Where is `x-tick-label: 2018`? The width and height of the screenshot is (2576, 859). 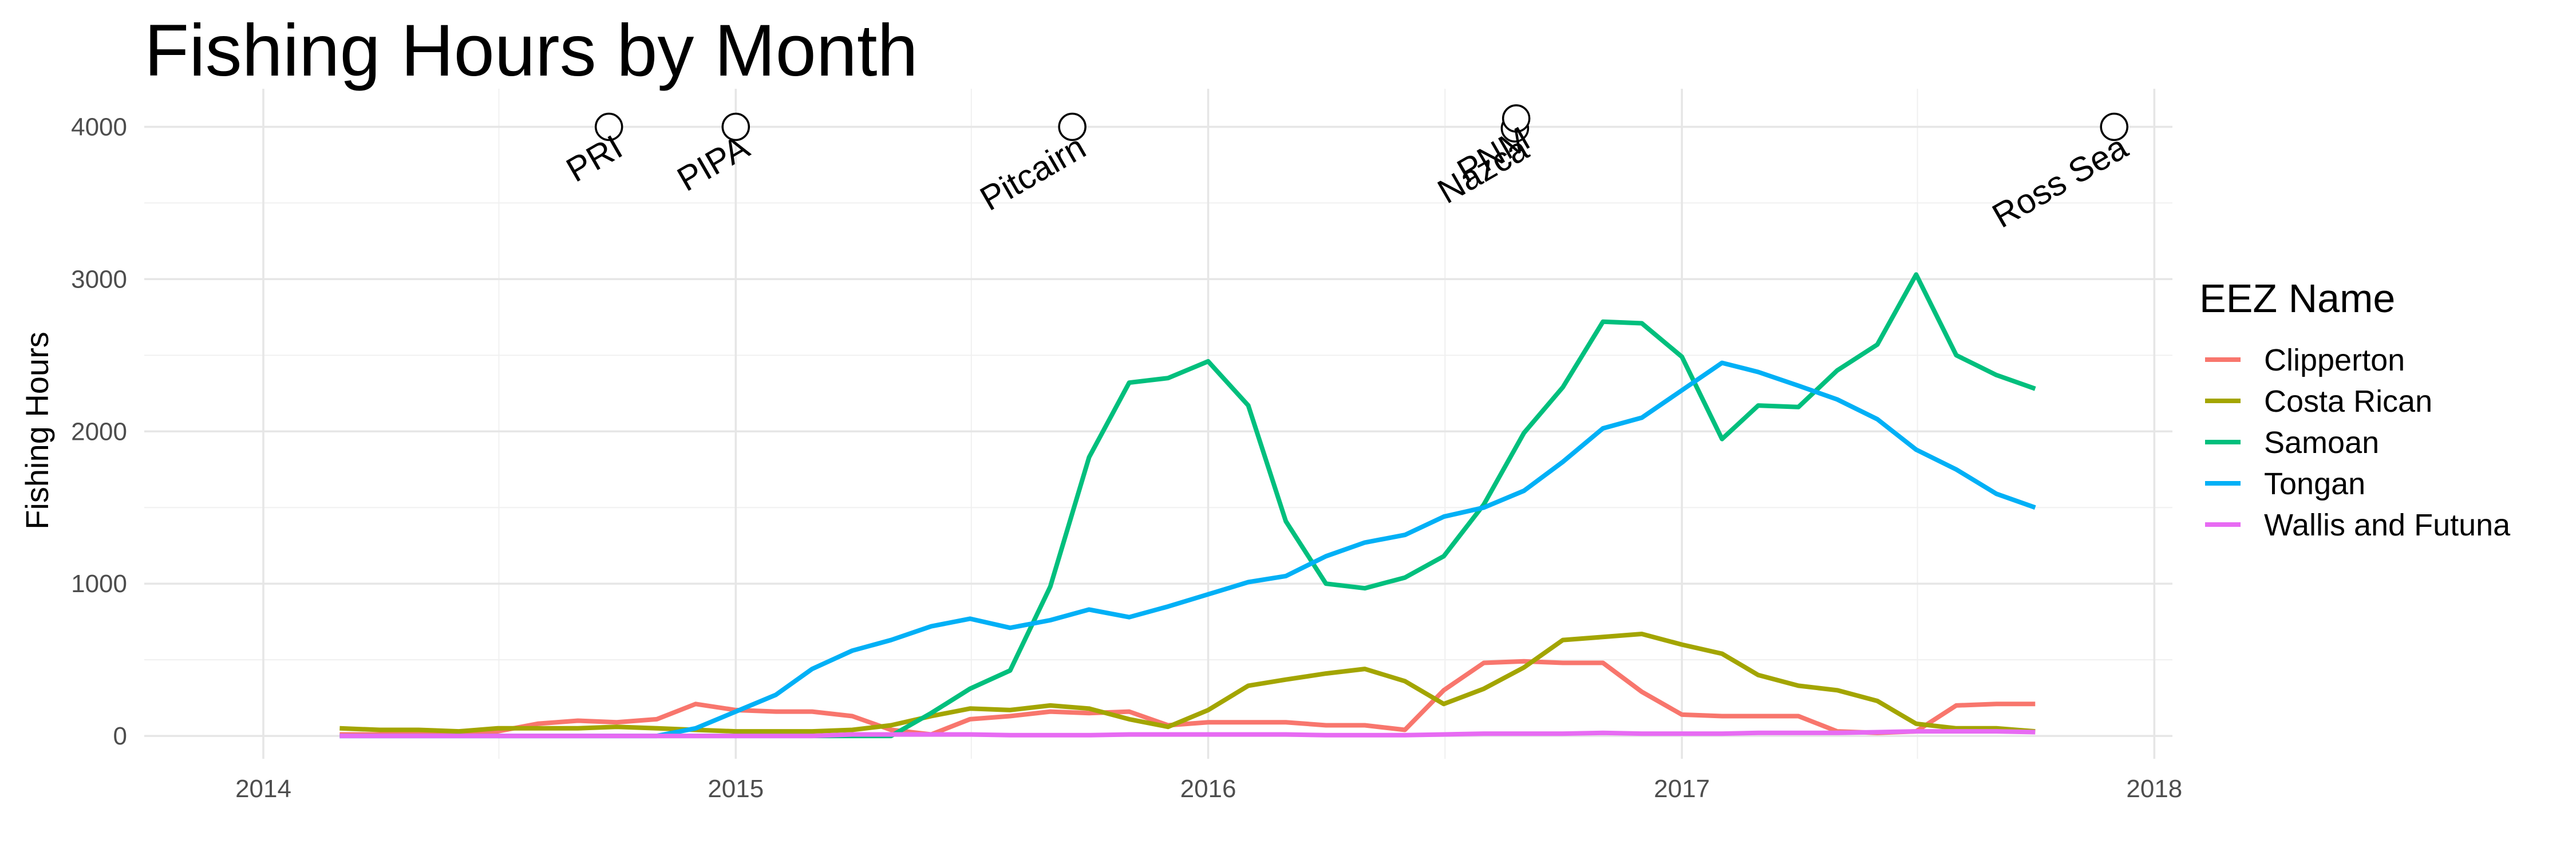 x-tick-label: 2018 is located at coordinates (2154, 789).